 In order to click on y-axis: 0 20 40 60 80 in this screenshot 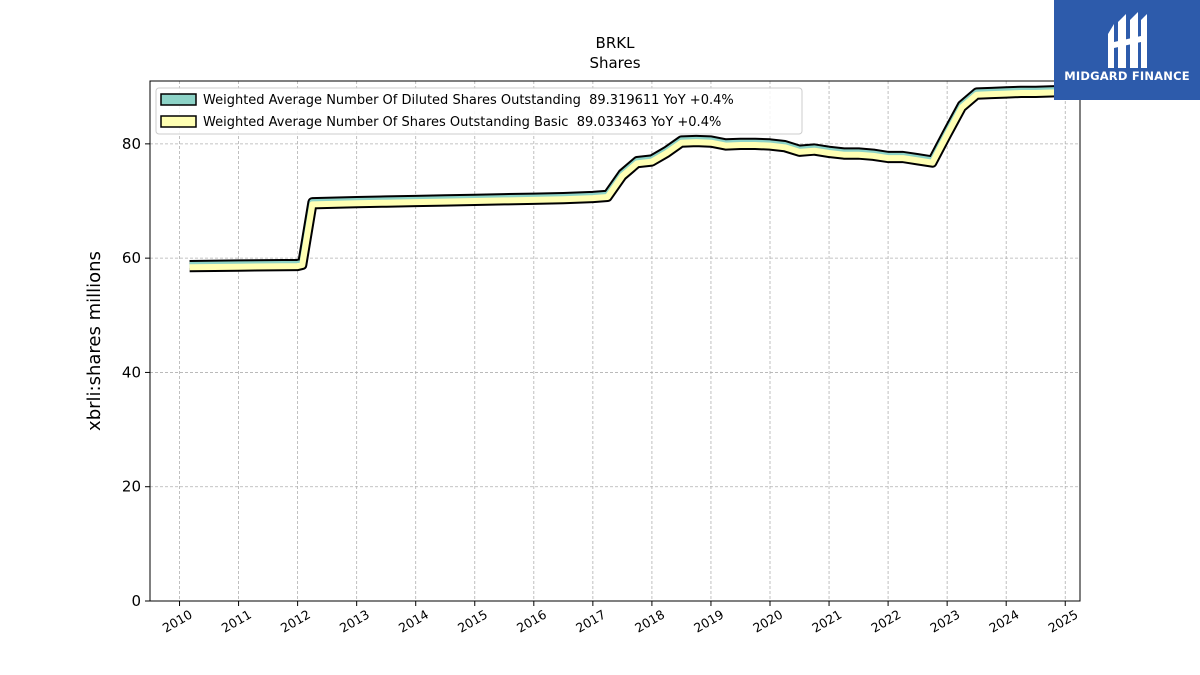, I will do `click(136, 372)`.